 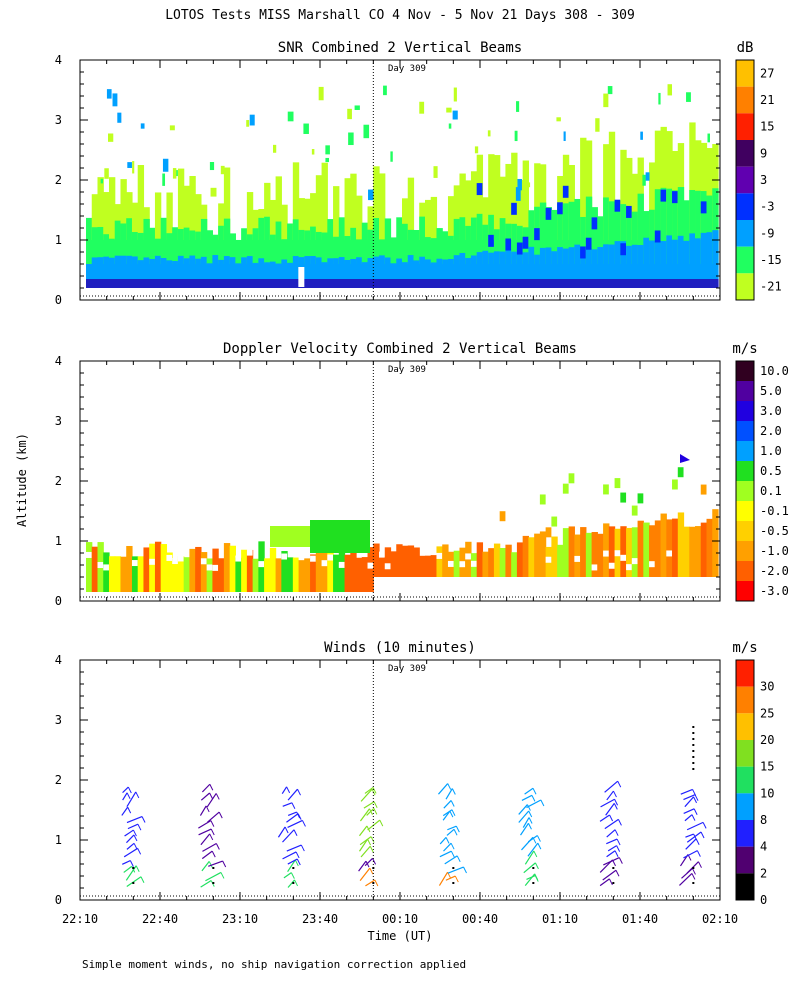 What do you see at coordinates (763, 180) in the screenshot?
I see `colorbar-label: 3` at bounding box center [763, 180].